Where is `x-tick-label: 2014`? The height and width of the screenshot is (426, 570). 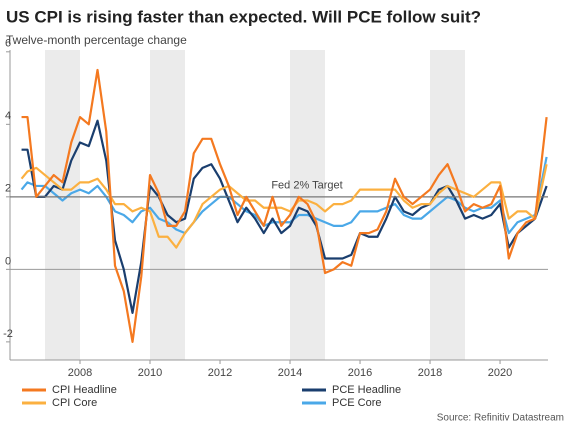 x-tick-label: 2014 is located at coordinates (290, 373).